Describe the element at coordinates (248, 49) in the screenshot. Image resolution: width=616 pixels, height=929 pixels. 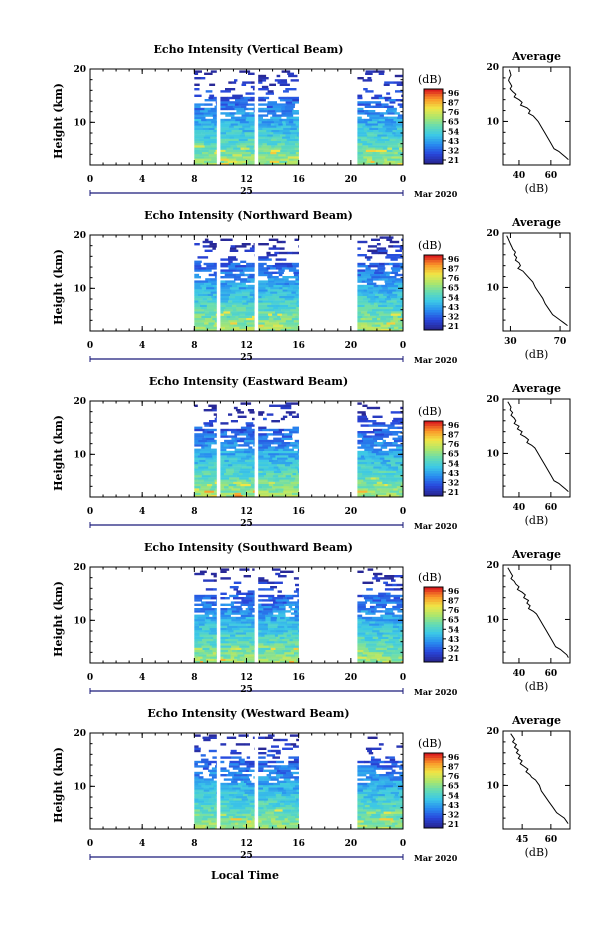
I see `panel-title: Echo Intensity (Vertical Beam)` at that location.